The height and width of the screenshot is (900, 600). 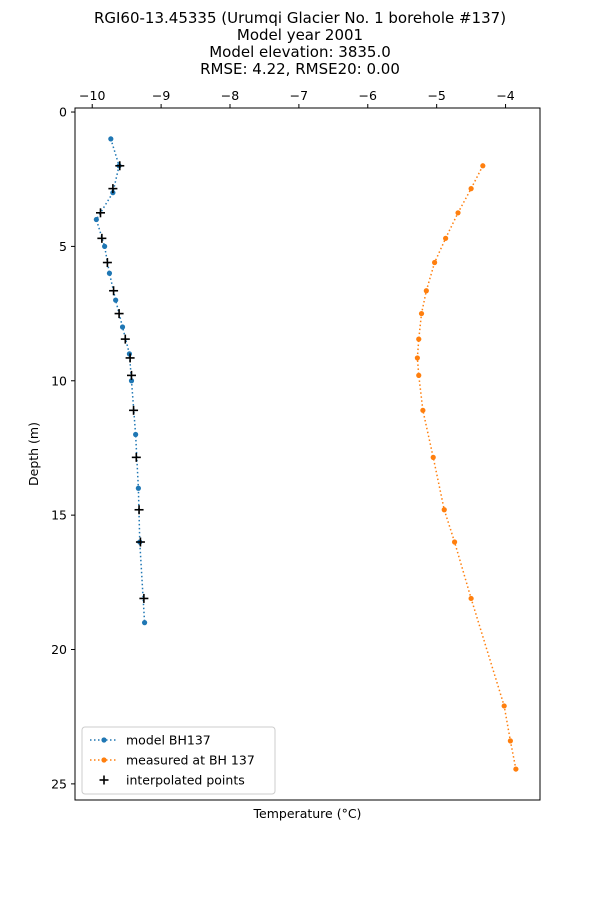 I want to click on x-axis-label: Temperature (°C), so click(x=307, y=813).